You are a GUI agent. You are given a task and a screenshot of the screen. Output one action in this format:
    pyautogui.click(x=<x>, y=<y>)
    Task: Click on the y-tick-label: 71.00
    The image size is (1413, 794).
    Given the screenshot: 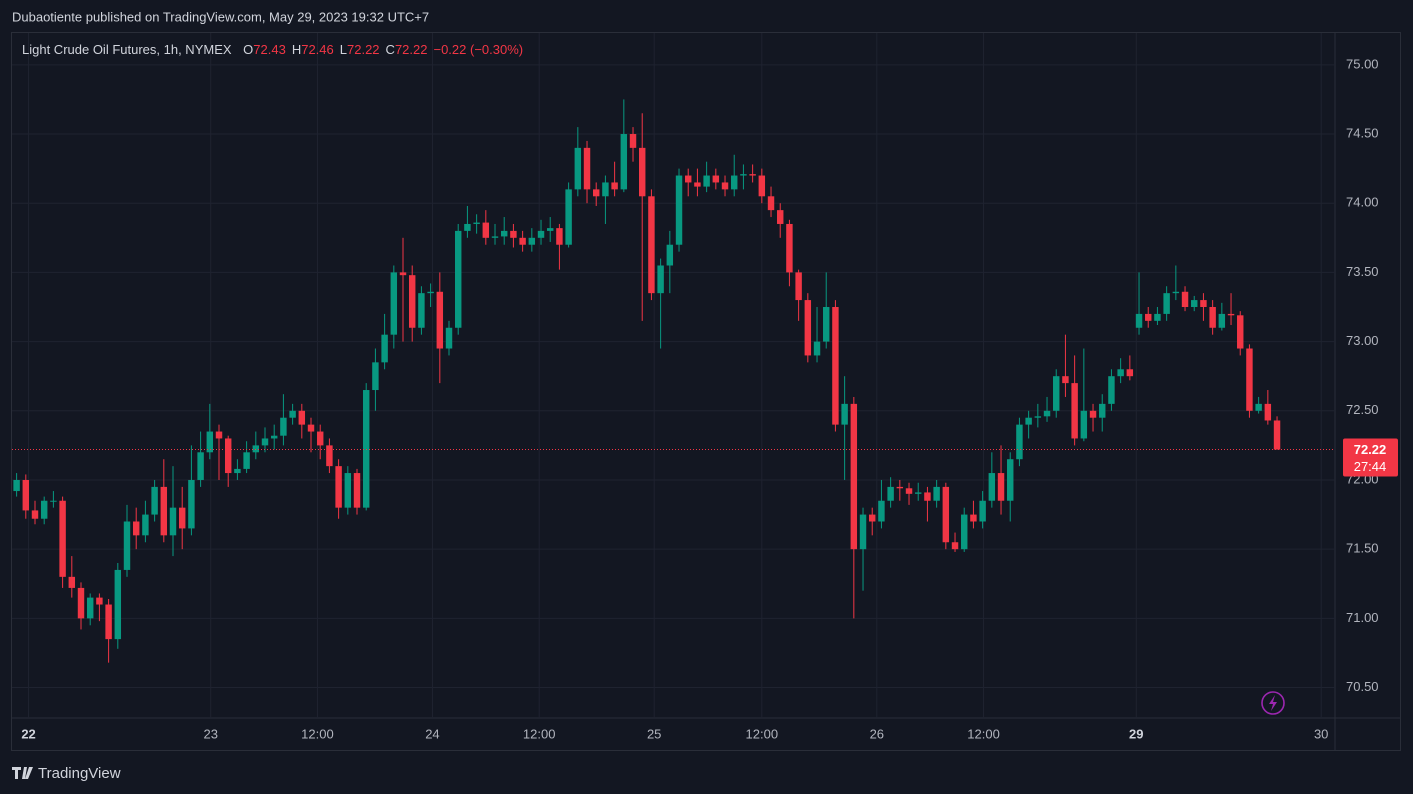 What is the action you would take?
    pyautogui.click(x=1362, y=617)
    